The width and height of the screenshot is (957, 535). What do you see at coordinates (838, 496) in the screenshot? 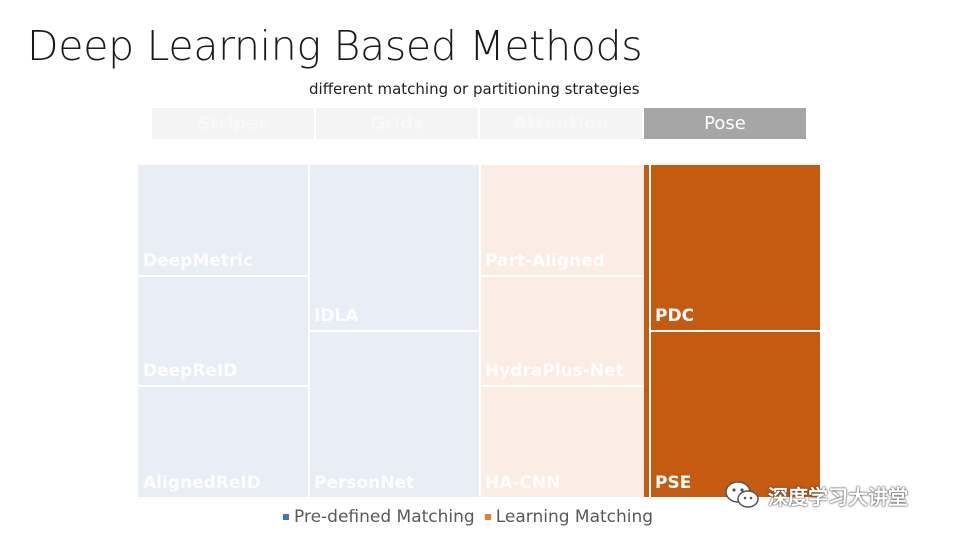
I see `watermark-text: 深度学习大讲堂` at bounding box center [838, 496].